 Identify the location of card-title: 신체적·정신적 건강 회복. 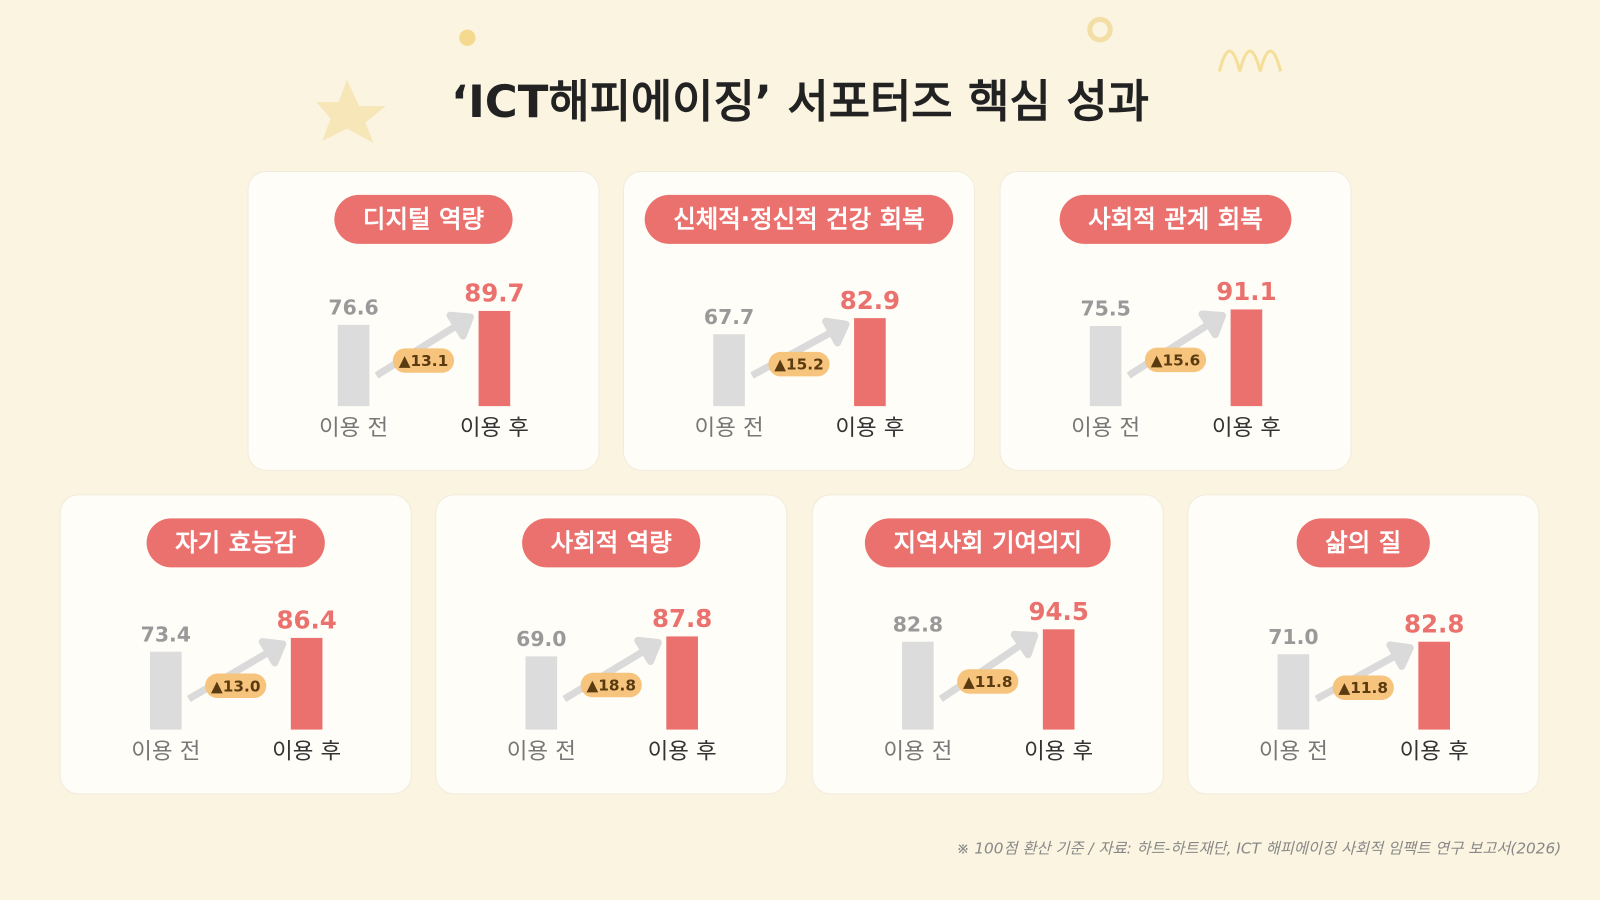
(798, 218).